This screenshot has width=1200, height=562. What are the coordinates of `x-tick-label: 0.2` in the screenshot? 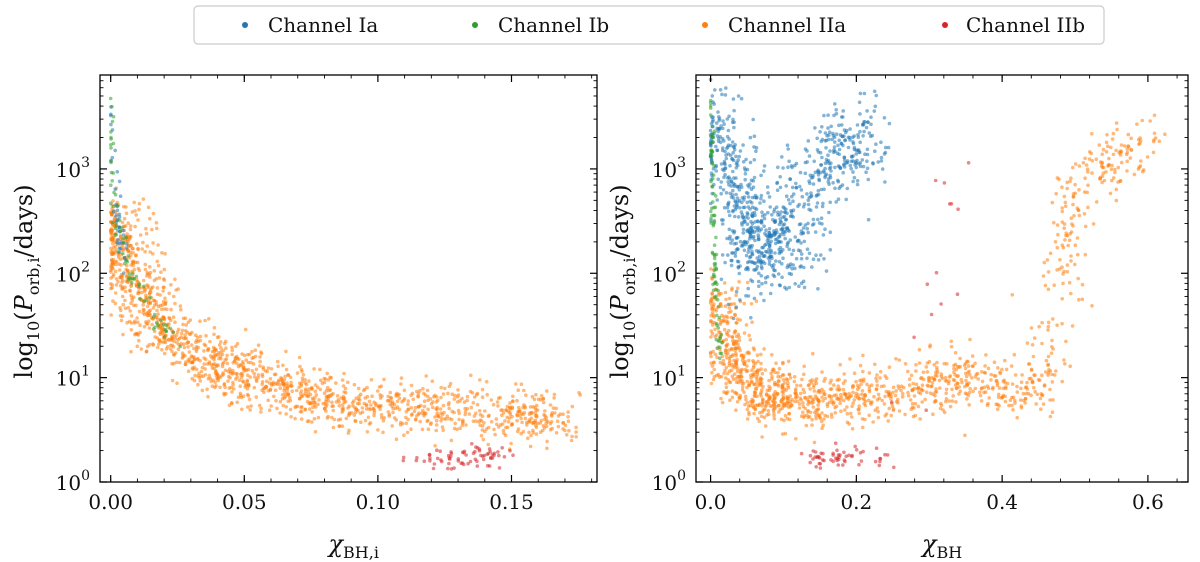 It's located at (856, 502).